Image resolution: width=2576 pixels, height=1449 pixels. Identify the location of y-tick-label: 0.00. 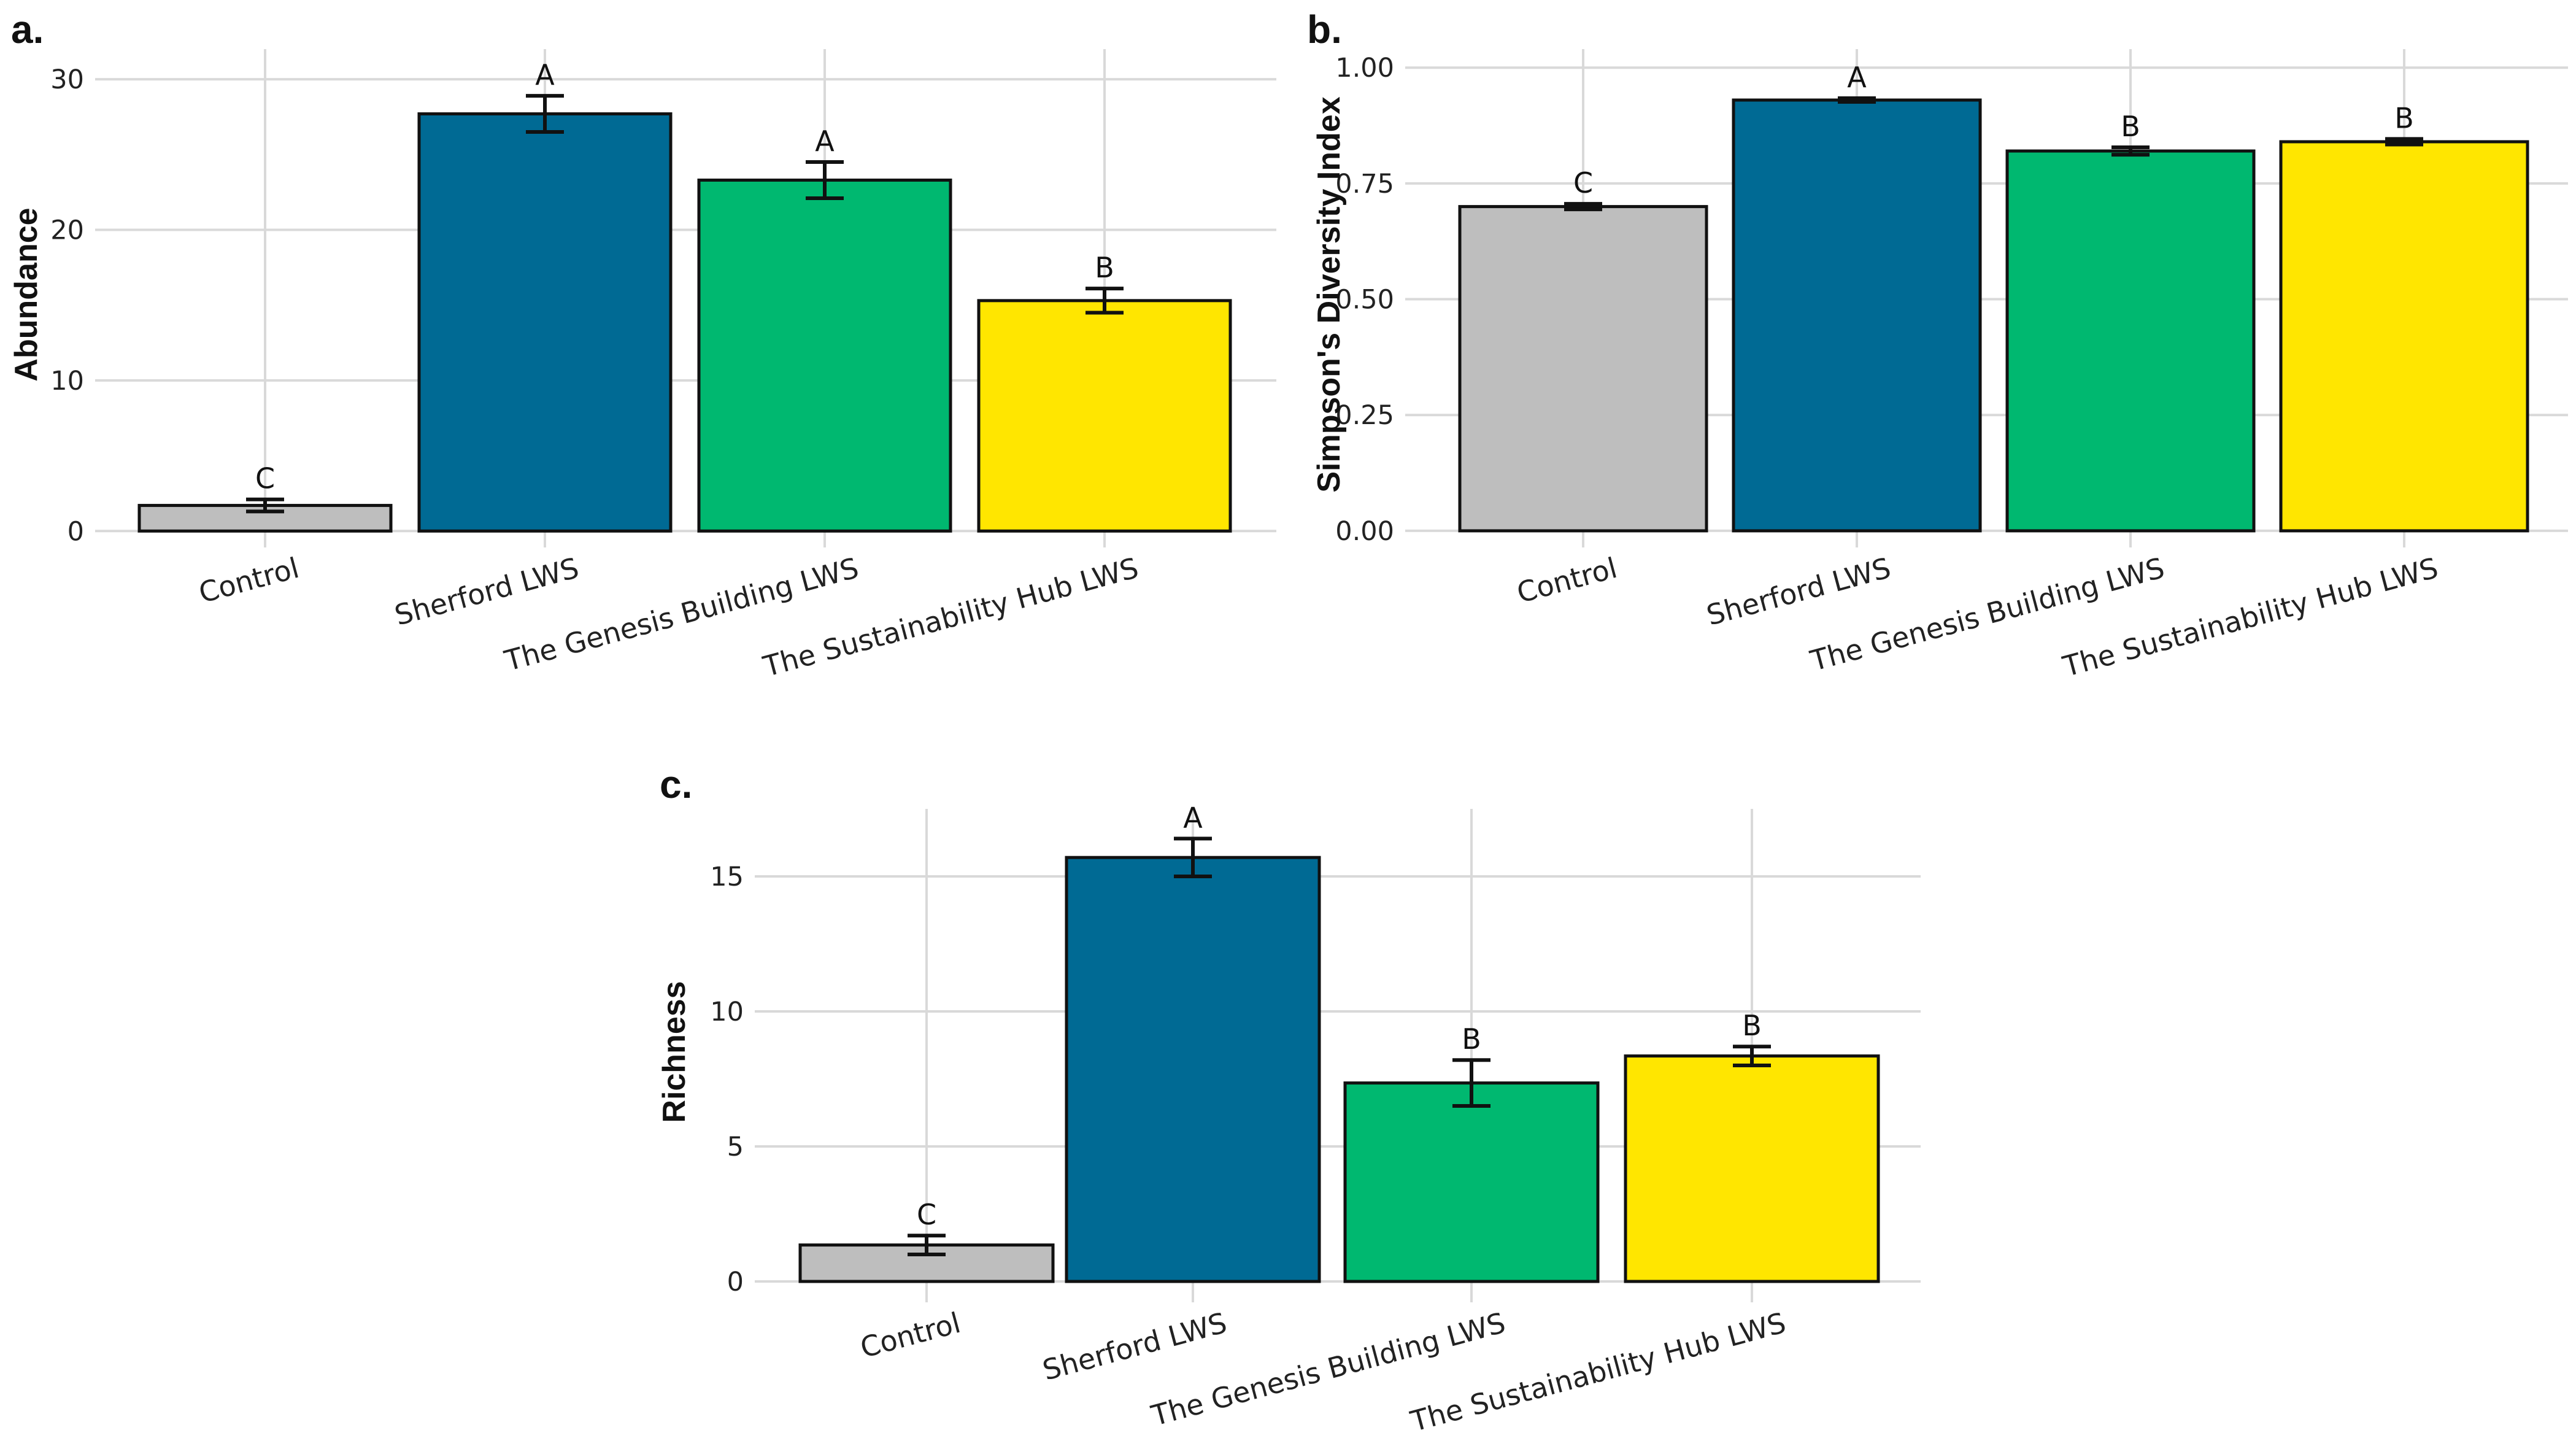
(1364, 531).